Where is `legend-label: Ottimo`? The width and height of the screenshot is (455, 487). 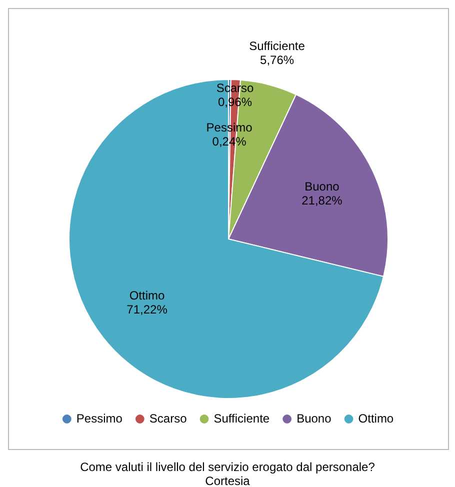 legend-label: Ottimo is located at coordinates (376, 418).